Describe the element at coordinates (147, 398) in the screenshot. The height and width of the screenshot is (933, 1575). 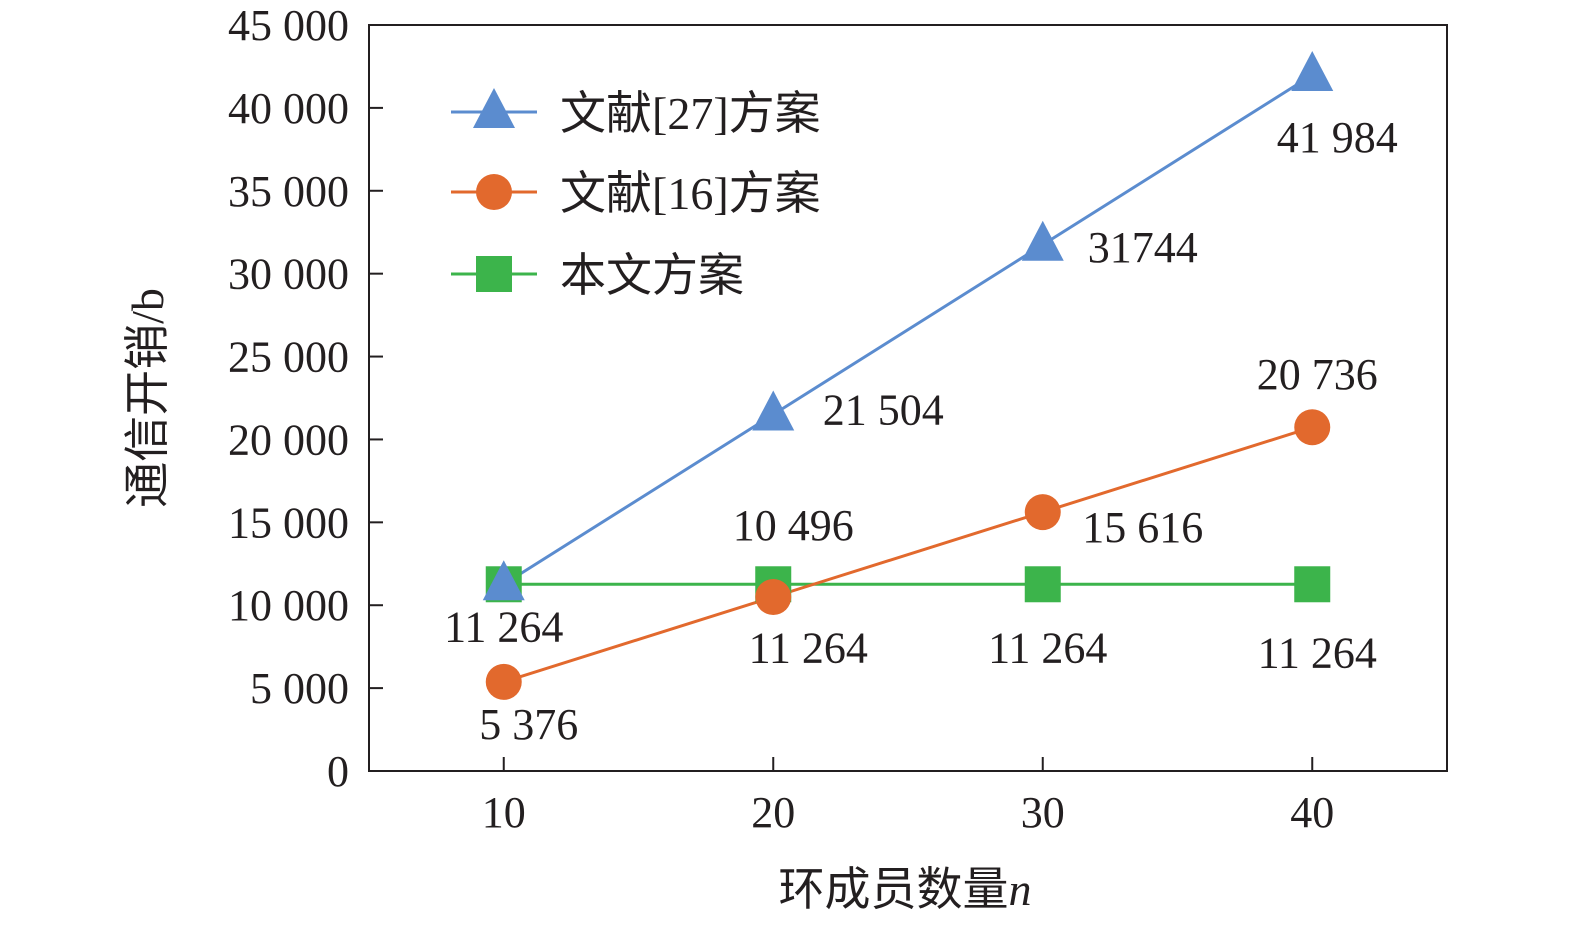
I see `y-axis-title: 通信开销/b` at that location.